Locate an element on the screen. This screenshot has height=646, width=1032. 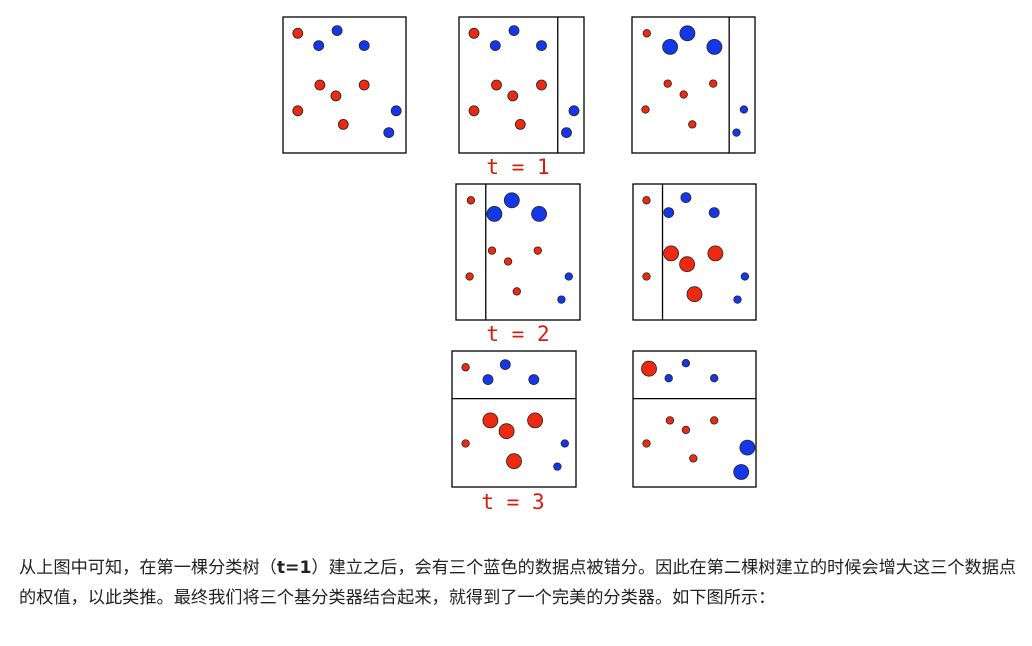
label-t3: t = 3 is located at coordinates (512, 502).